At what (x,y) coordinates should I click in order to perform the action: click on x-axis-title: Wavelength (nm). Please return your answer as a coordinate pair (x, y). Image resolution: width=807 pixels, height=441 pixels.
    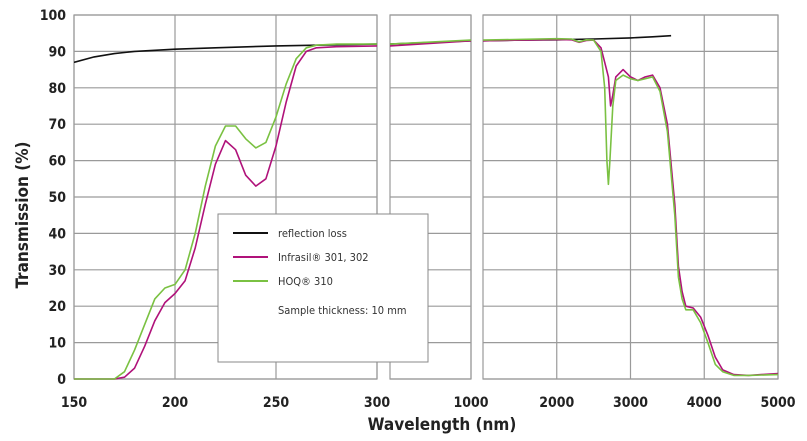
    Looking at the image, I should click on (442, 425).